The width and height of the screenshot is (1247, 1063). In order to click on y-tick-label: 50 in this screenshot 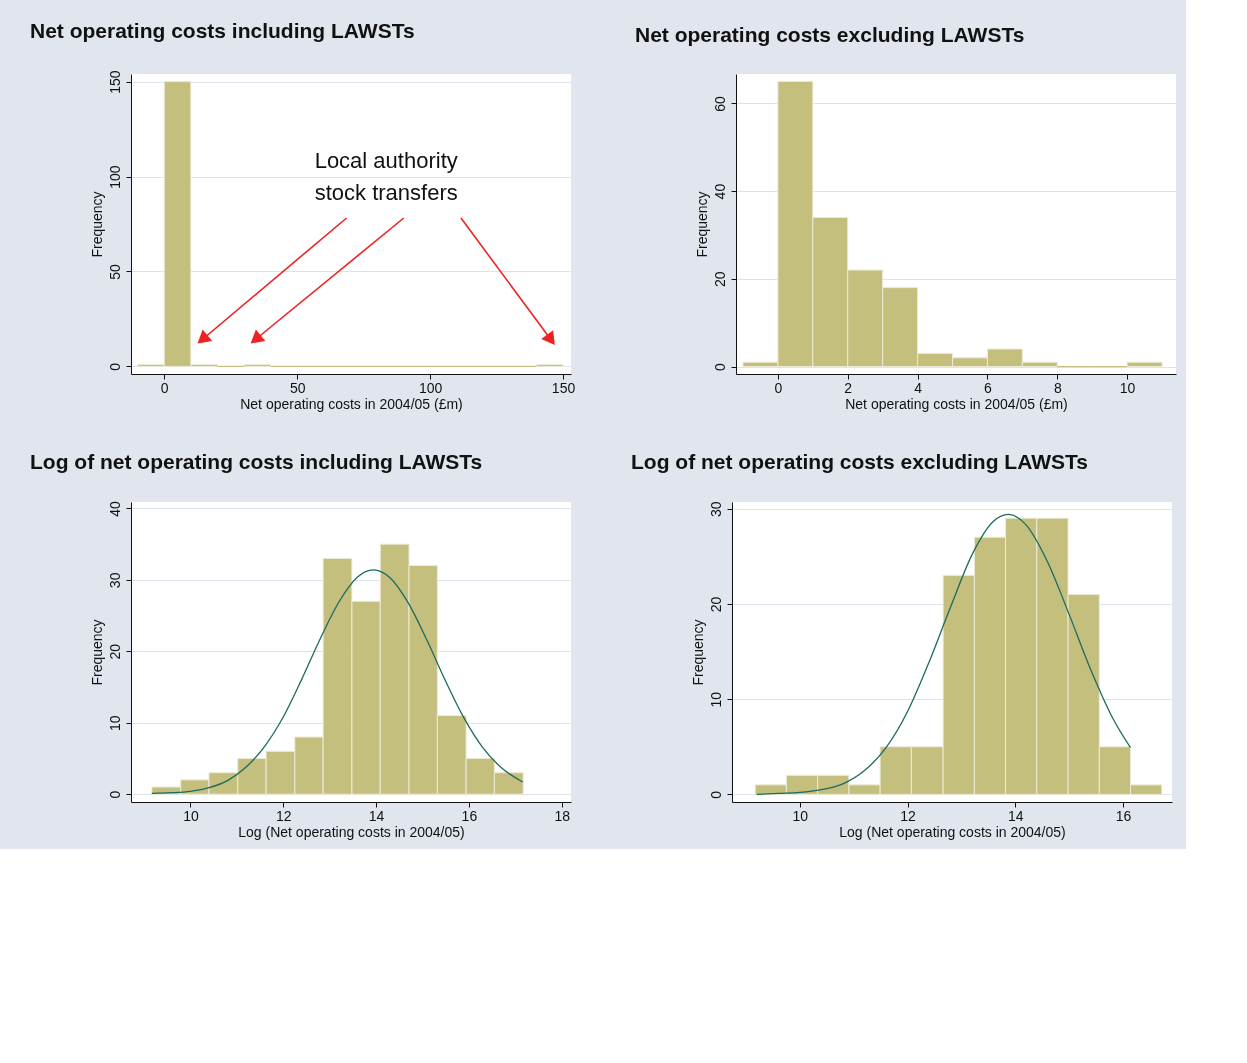, I will do `click(114, 271)`.